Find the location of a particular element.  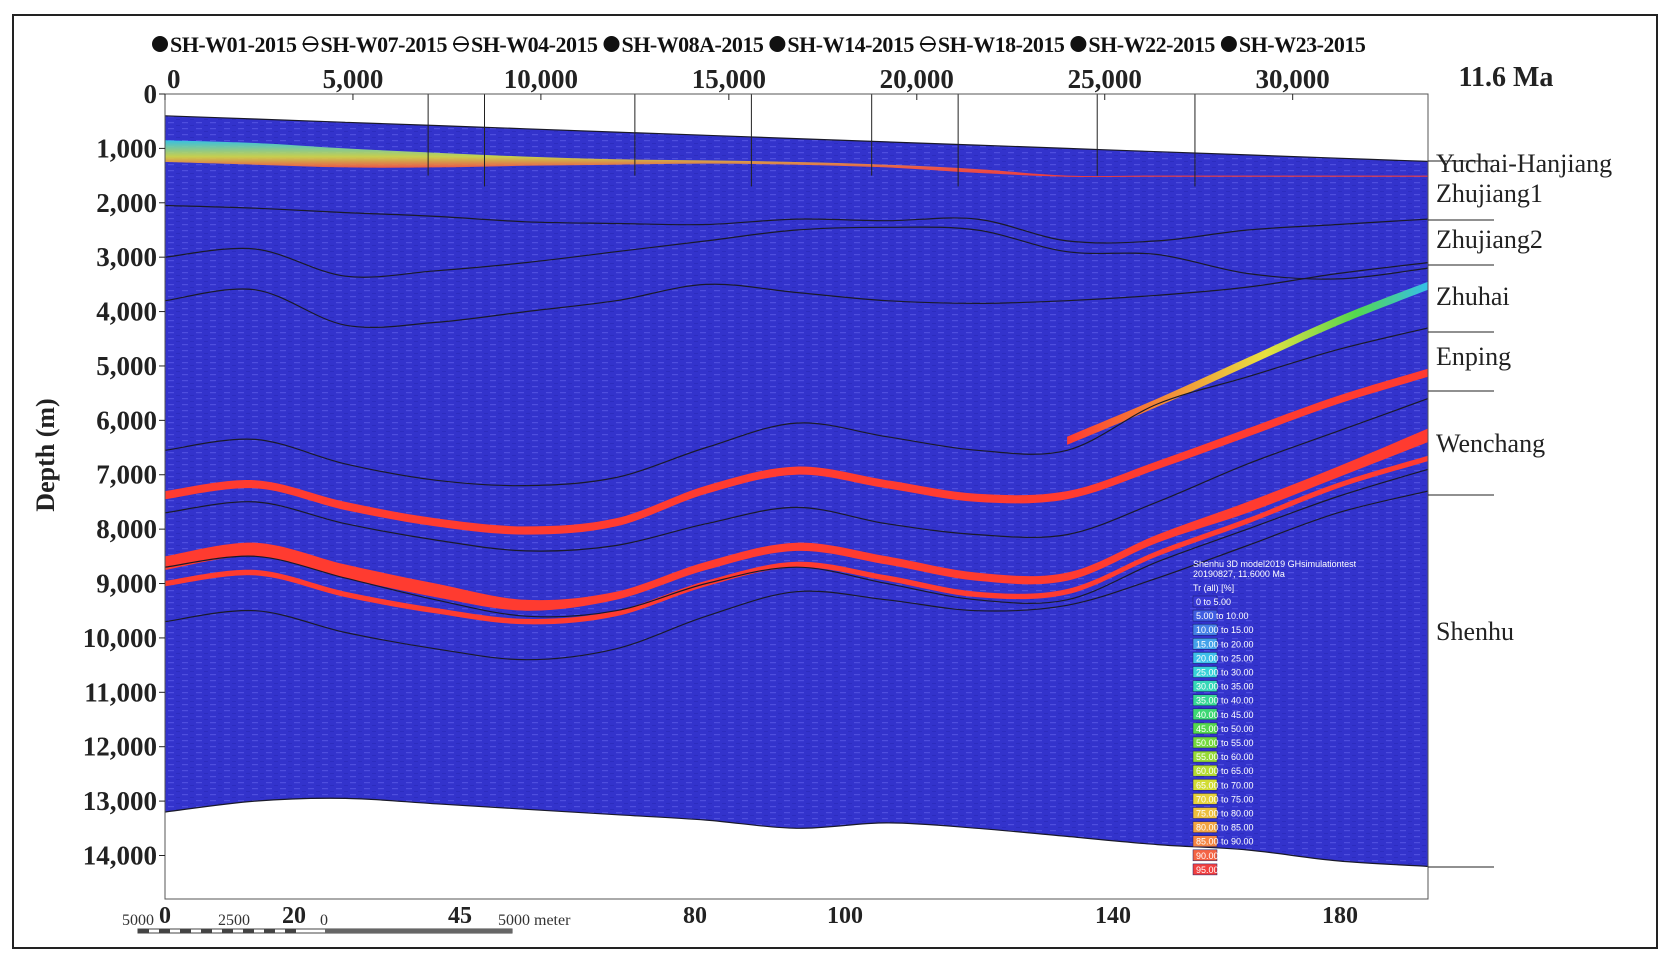

bottom-axis-tick-label: 180 is located at coordinates (1340, 916).